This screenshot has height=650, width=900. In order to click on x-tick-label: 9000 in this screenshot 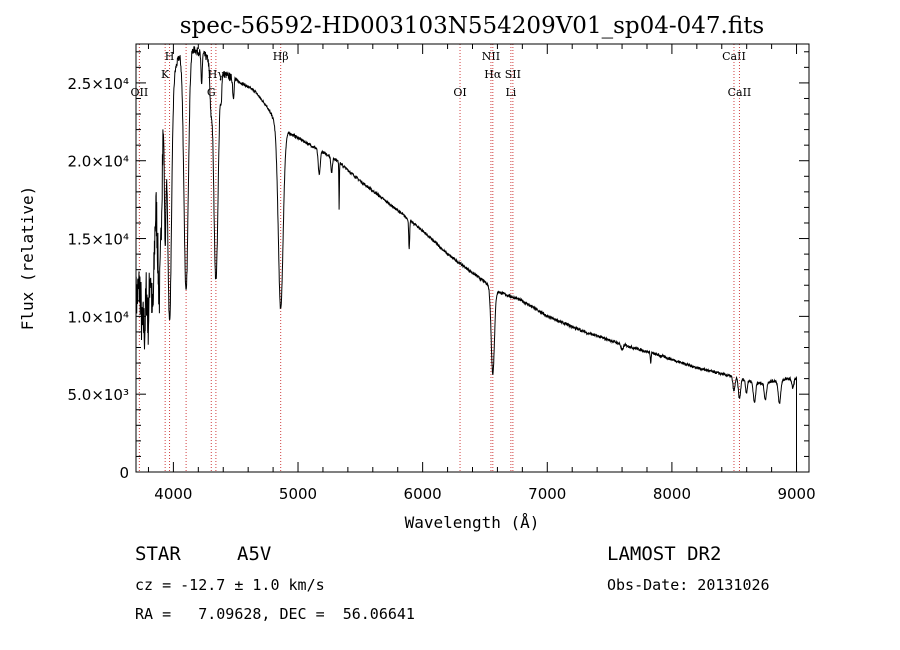, I will do `click(796, 494)`.